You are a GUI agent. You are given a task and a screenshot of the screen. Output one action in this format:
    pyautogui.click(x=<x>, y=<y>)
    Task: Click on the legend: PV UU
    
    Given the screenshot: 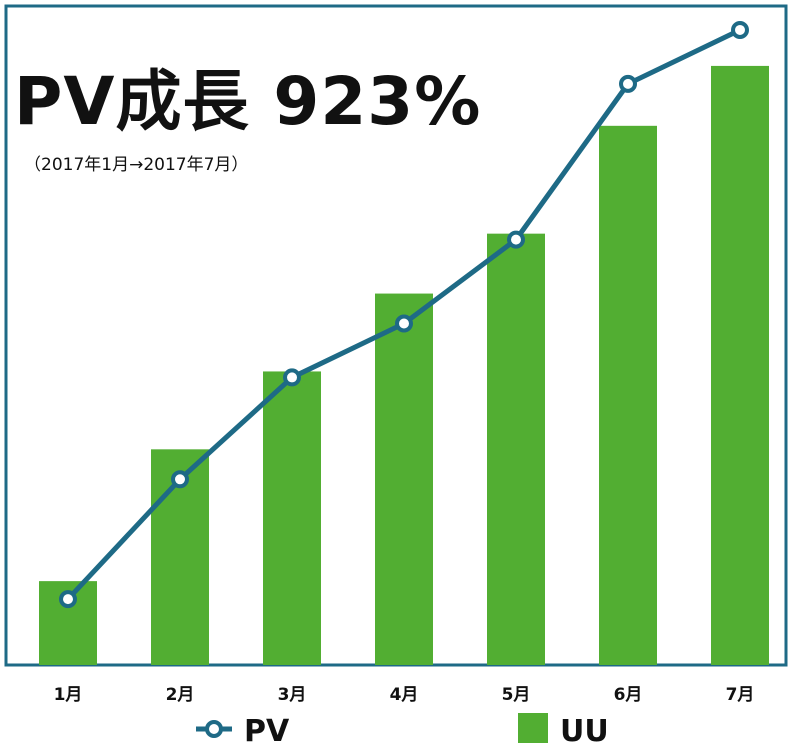 What is the action you would take?
    pyautogui.click(x=402, y=731)
    